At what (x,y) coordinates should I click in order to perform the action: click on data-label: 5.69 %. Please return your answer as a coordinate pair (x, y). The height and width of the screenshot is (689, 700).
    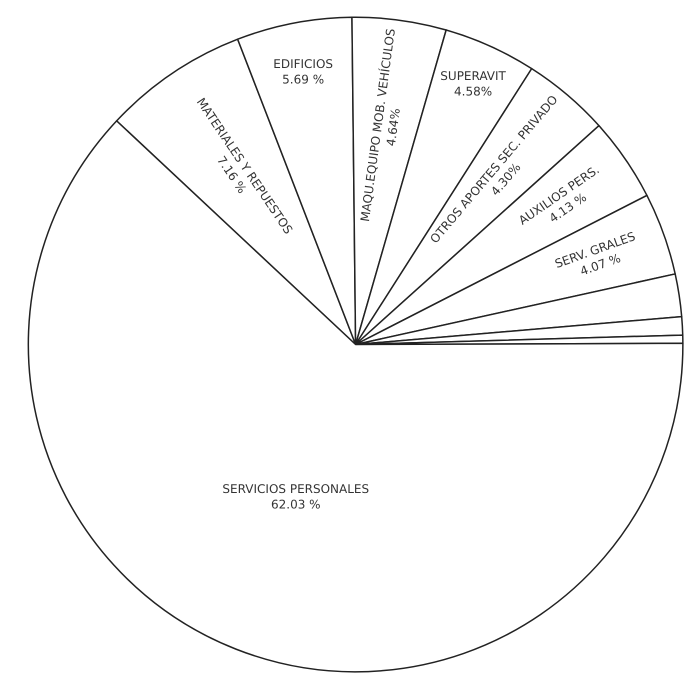
    Looking at the image, I should click on (303, 79).